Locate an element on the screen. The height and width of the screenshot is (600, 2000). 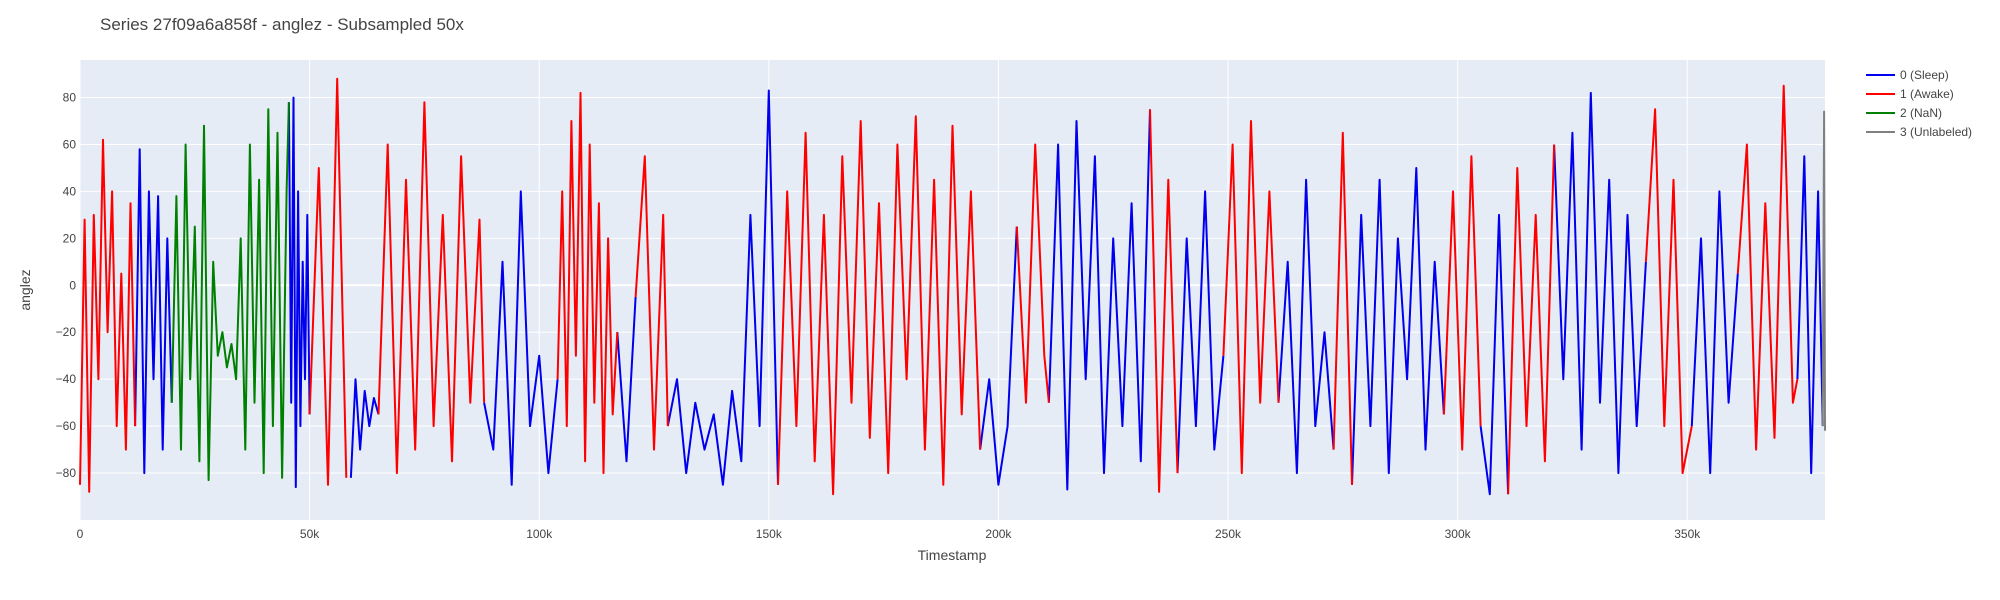
series-2-nan- is located at coordinates (230, 292).